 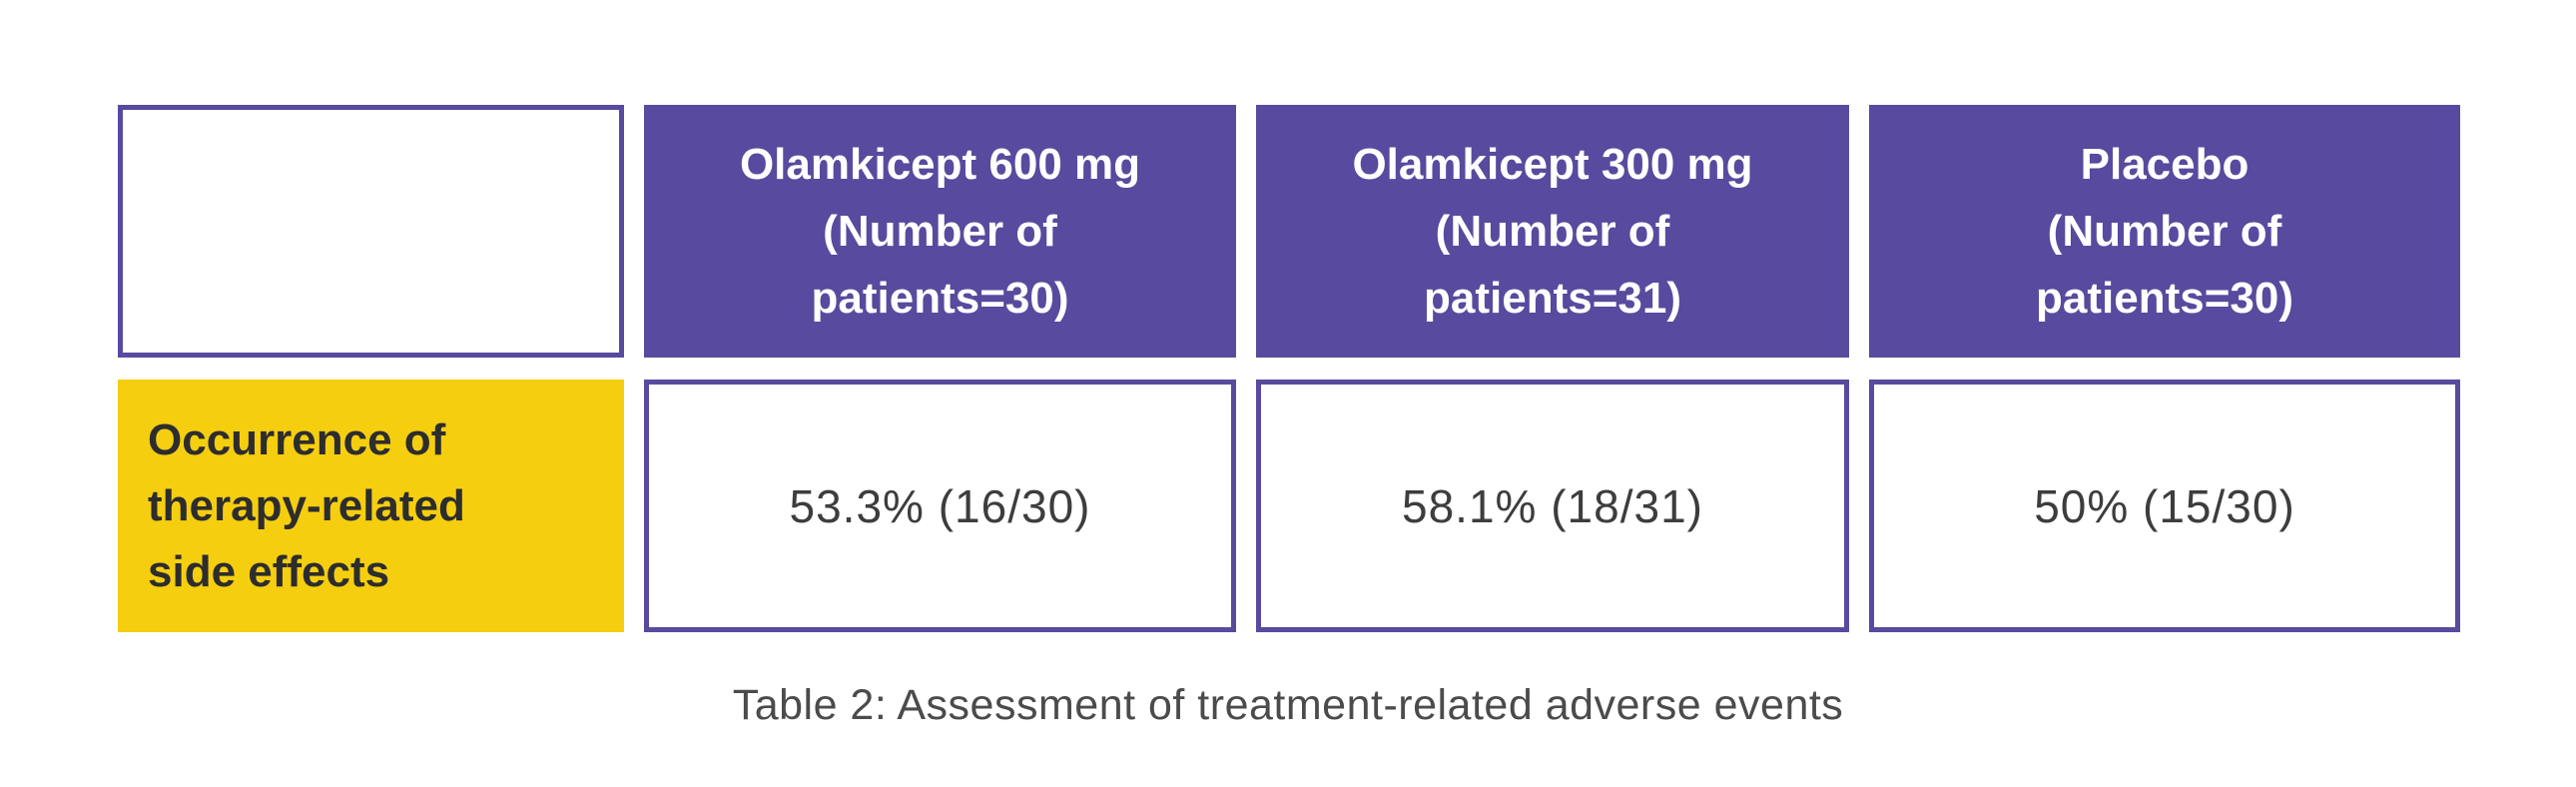 I want to click on value-cell-olamkicept-300: 58.1% (18/31), so click(x=1552, y=506).